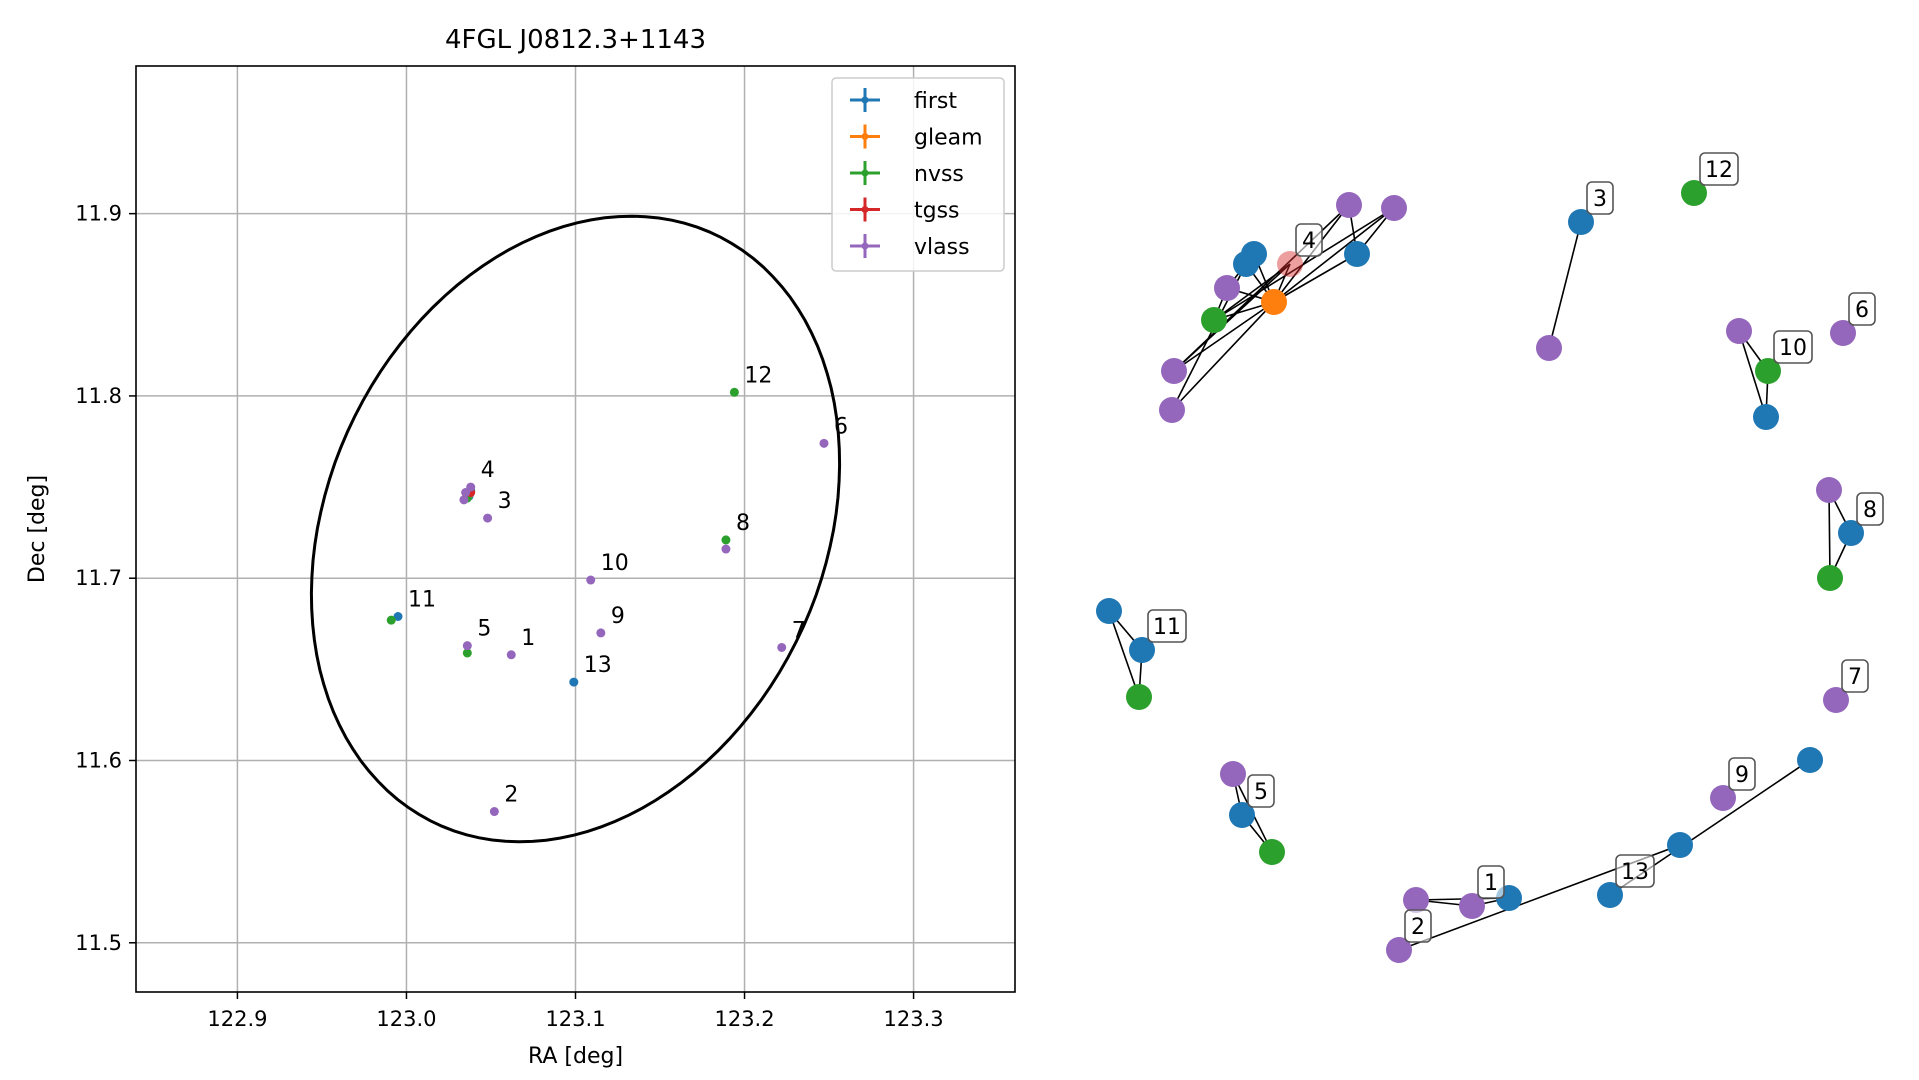  Describe the element at coordinates (1261, 792) in the screenshot. I see `network-label-5: 5` at that location.